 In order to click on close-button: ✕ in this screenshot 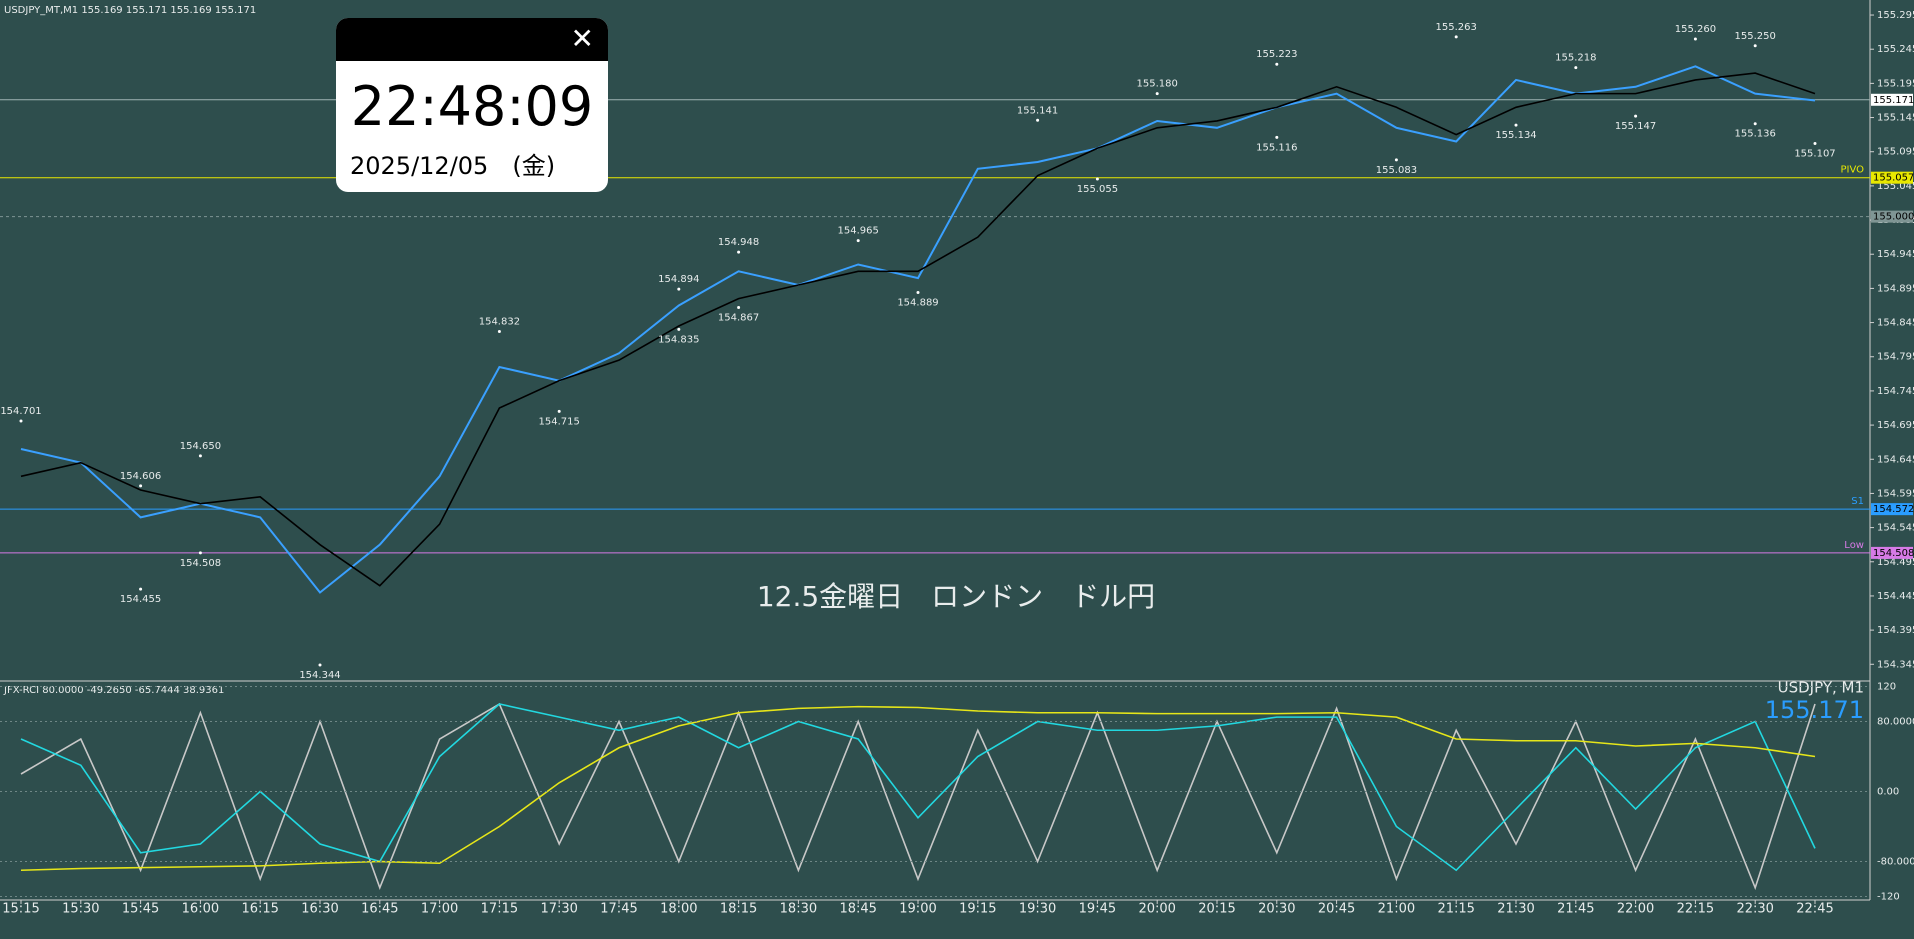, I will do `click(582, 38)`.